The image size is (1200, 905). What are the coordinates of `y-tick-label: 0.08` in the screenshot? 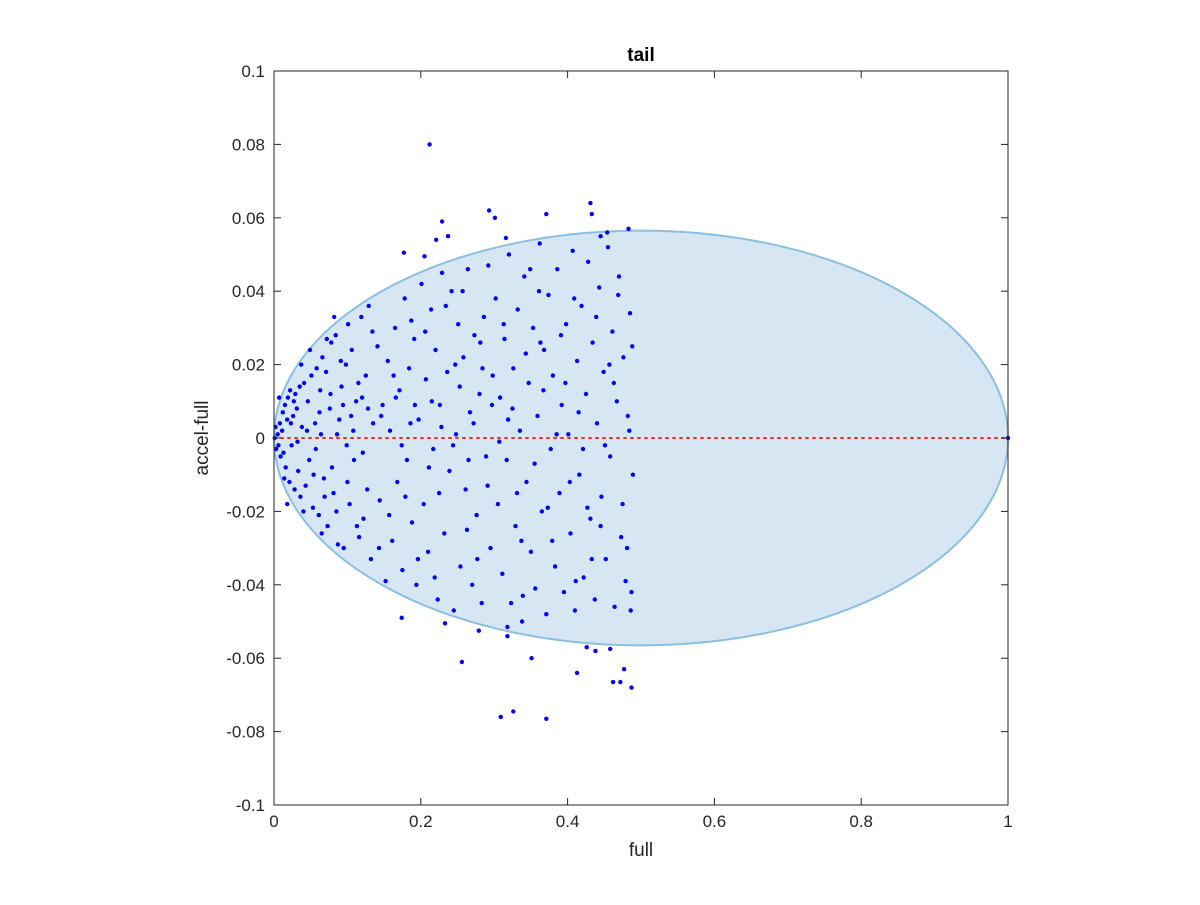 It's located at (248, 144).